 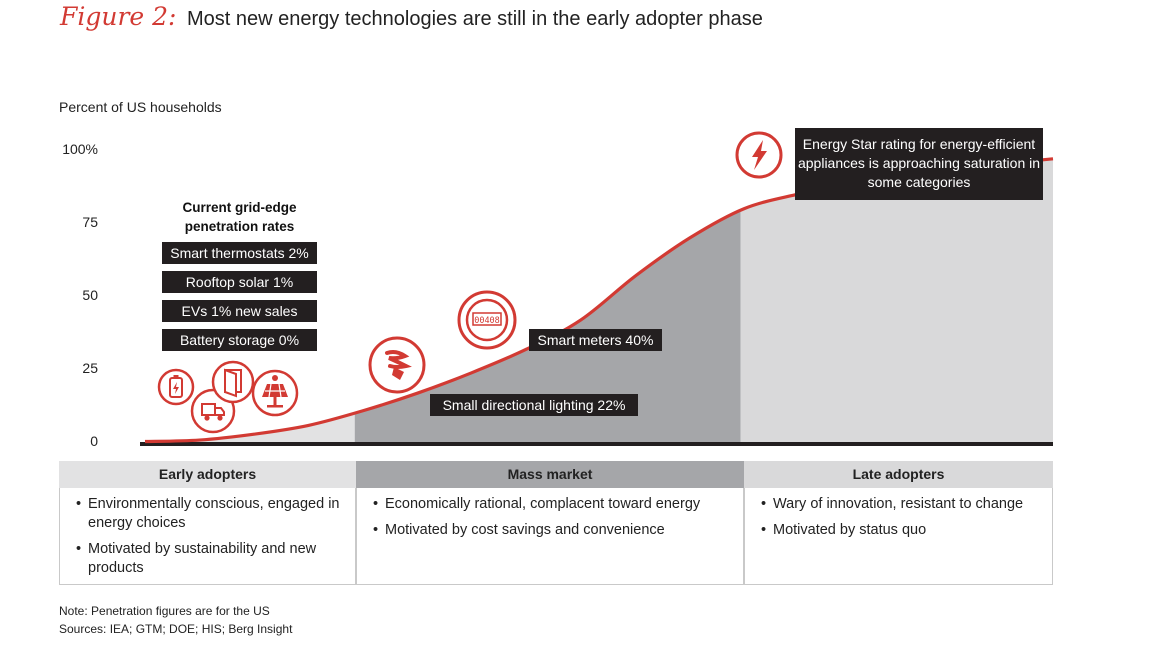 What do you see at coordinates (898, 474) in the screenshot?
I see `segment-header-late: Late adopters` at bounding box center [898, 474].